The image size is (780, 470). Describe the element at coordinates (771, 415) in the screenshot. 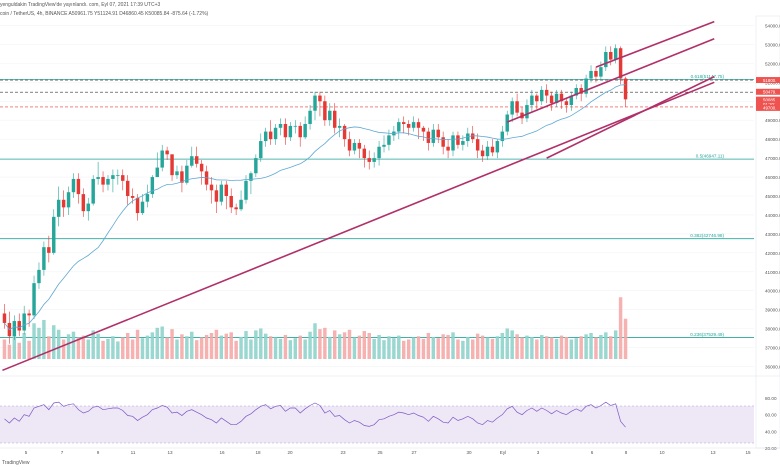

I see `rsi-tick-label: 60.00` at that location.